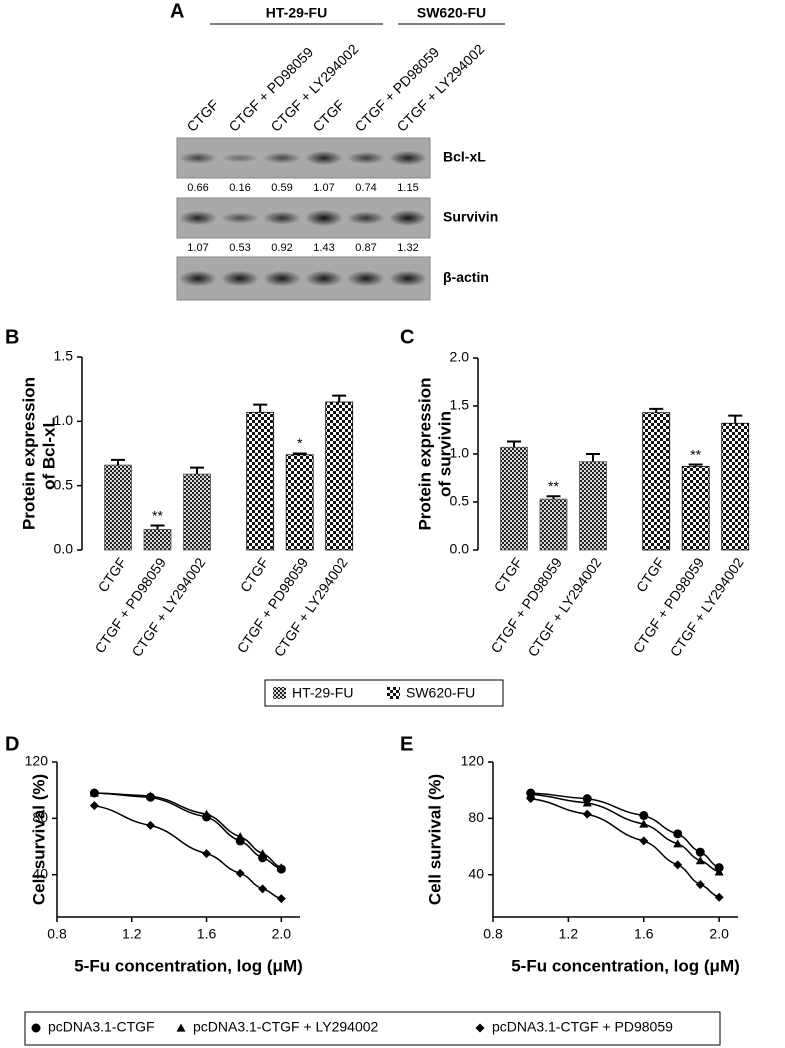 The image size is (785, 1048). What do you see at coordinates (57, 934) in the screenshot?
I see `x-tick-label: 0.8` at bounding box center [57, 934].